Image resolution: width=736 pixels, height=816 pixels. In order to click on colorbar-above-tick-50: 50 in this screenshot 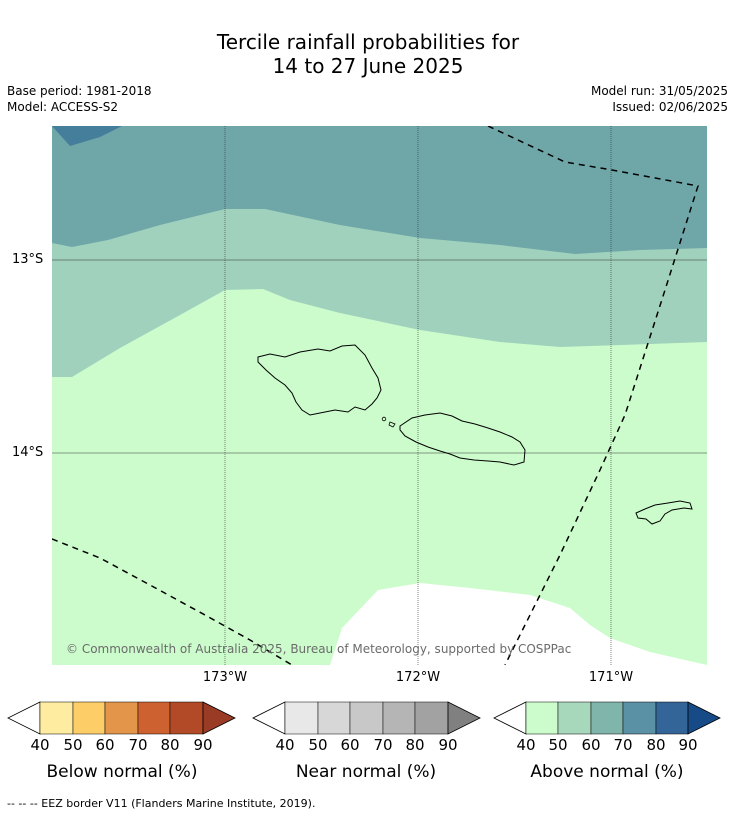, I will do `click(558, 745)`.